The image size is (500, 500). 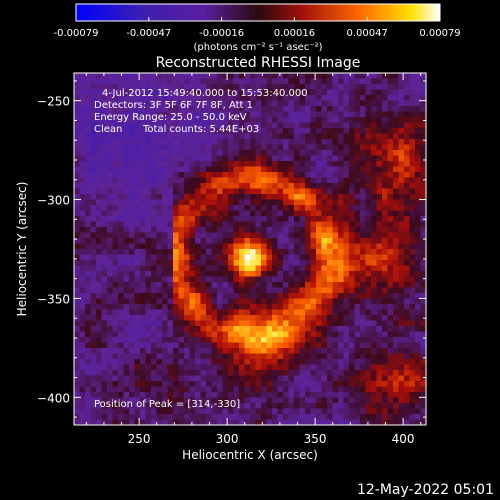 I want to click on x-axis-label: Heliocentric X (arcsec), so click(x=250, y=455).